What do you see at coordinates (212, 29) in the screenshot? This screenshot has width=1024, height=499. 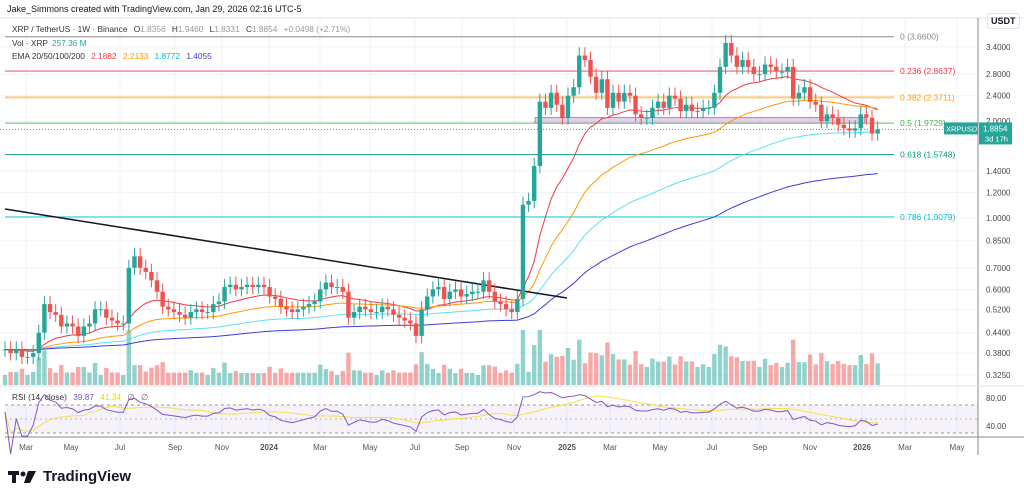 I see `low-label: L` at bounding box center [212, 29].